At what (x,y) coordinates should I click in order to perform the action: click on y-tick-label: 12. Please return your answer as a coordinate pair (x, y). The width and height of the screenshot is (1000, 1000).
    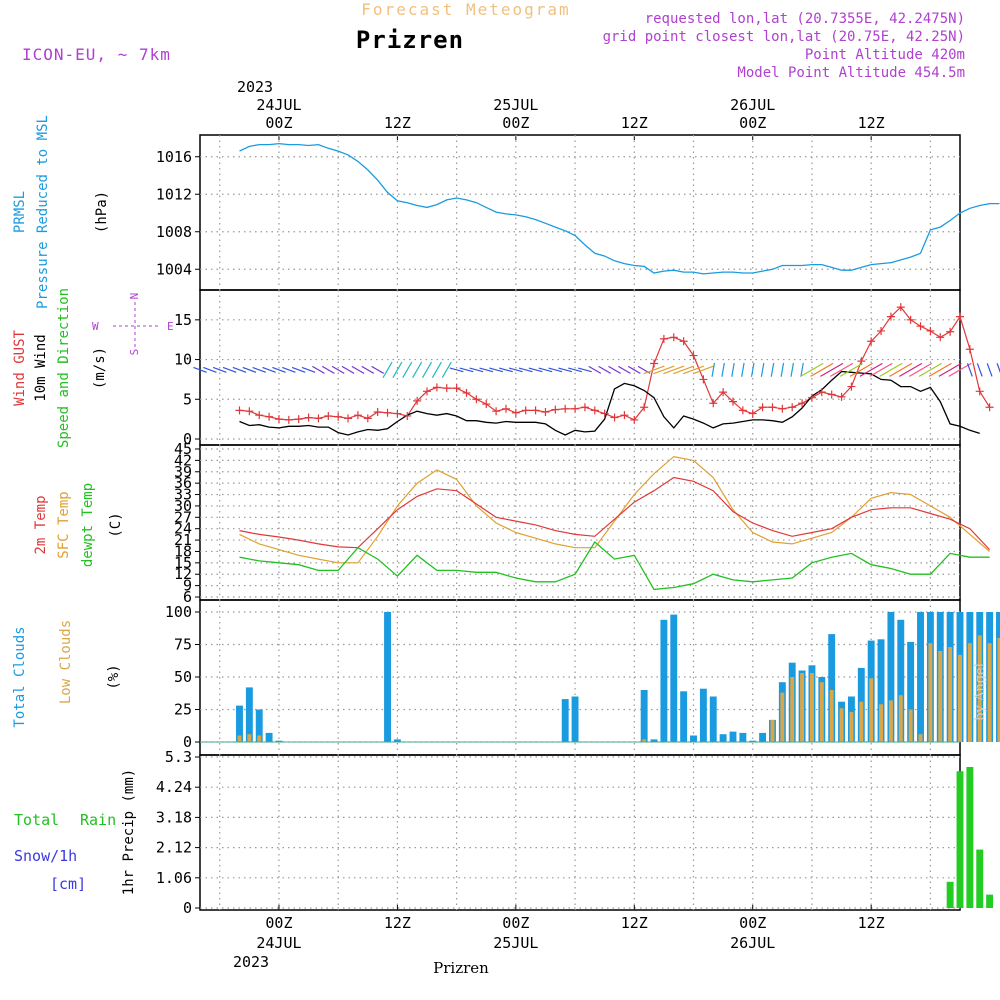
    Looking at the image, I should click on (183, 574).